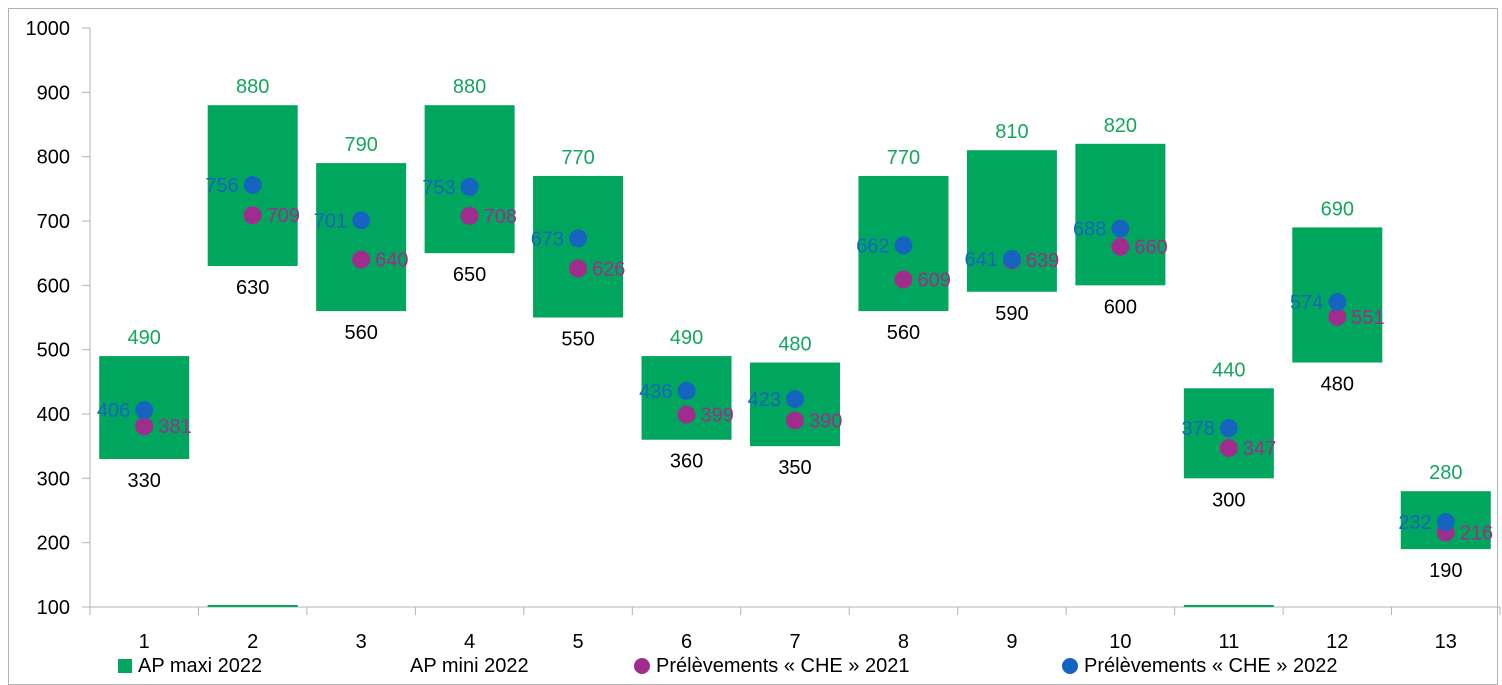 This screenshot has height=685, width=1502. Describe the element at coordinates (1337, 209) in the screenshot. I see `ap-maxi-label: 690` at that location.